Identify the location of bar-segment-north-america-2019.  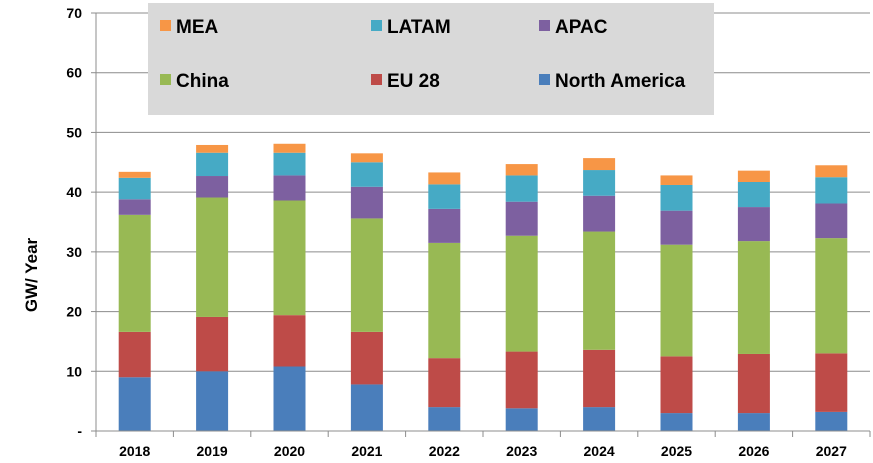
(212, 401).